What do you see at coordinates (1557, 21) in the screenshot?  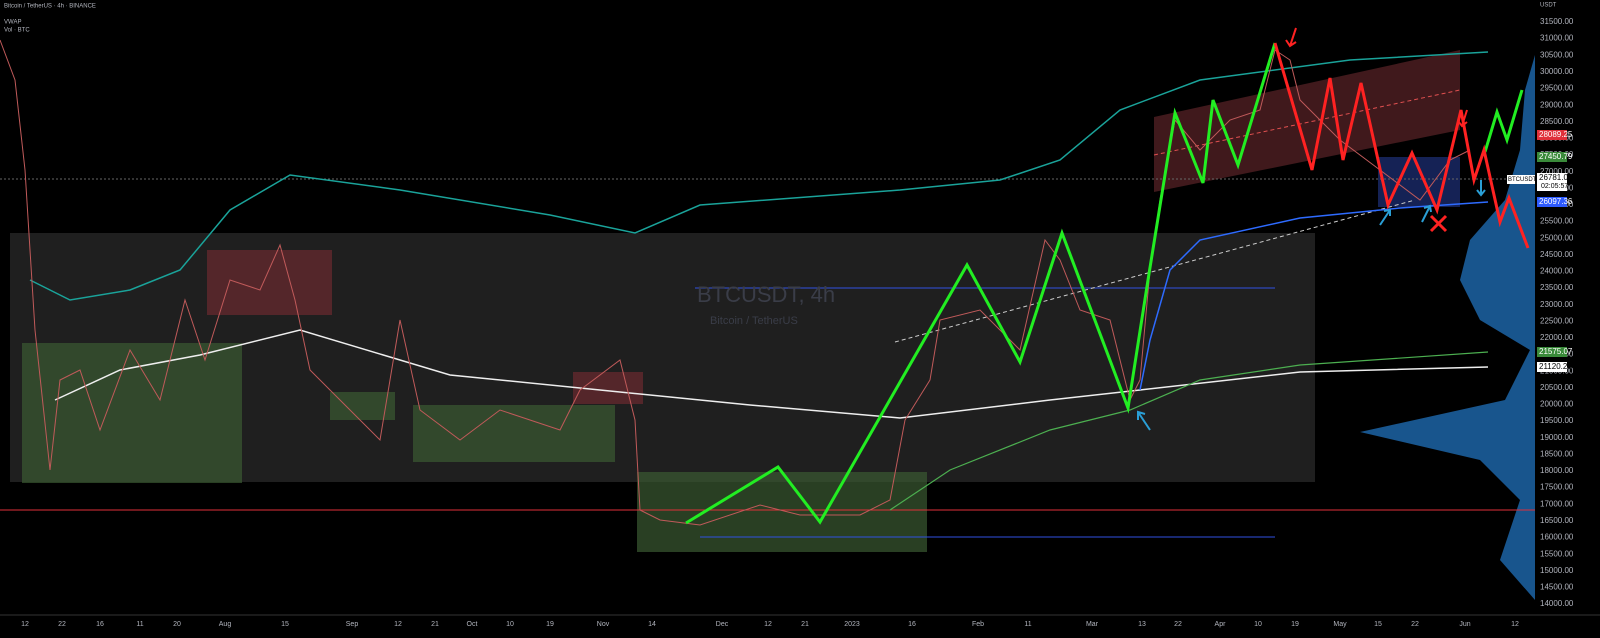 I see `price-label: 31500.00` at bounding box center [1557, 21].